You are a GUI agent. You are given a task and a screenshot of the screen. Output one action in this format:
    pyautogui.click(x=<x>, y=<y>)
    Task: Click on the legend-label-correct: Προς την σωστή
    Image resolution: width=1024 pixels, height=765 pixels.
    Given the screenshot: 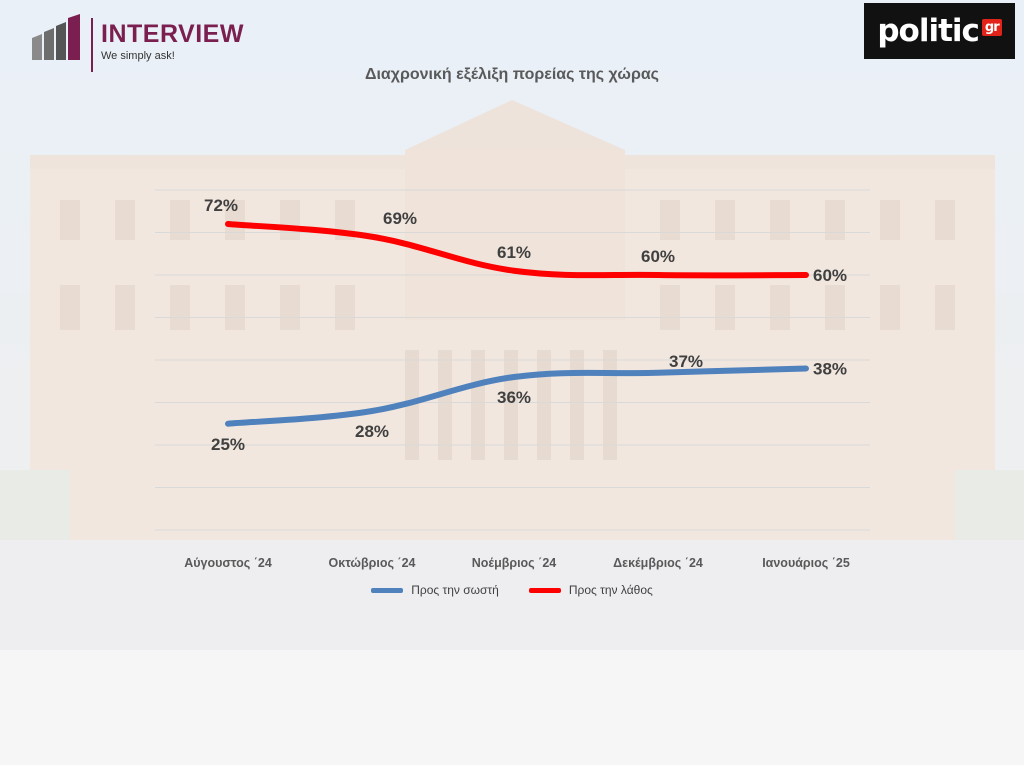 What is the action you would take?
    pyautogui.click(x=455, y=590)
    